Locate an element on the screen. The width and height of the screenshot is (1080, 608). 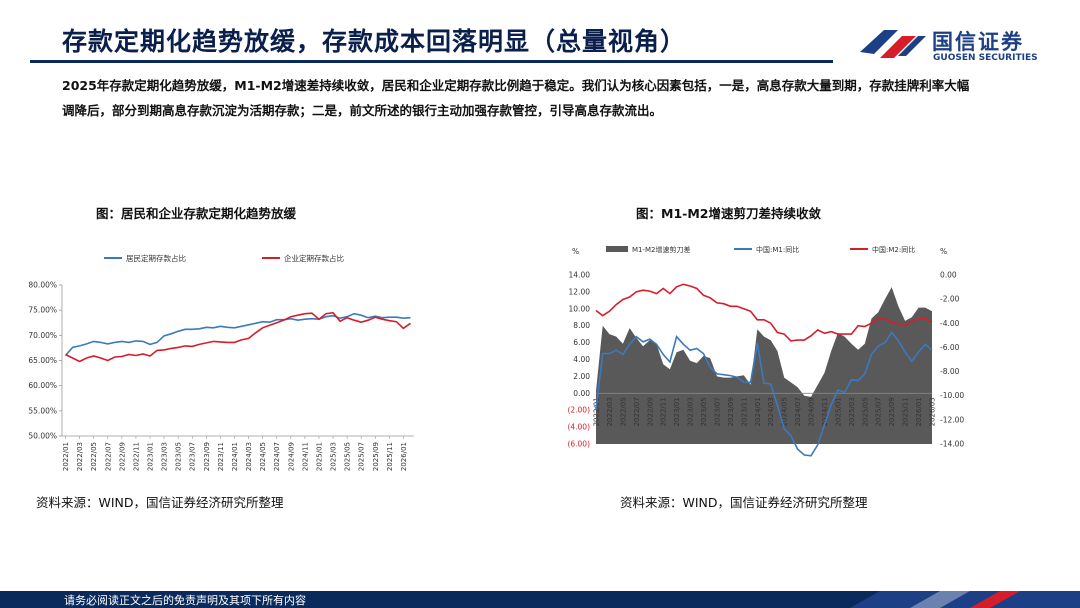
right-y-tick-label: 0.00 is located at coordinates (948, 275).